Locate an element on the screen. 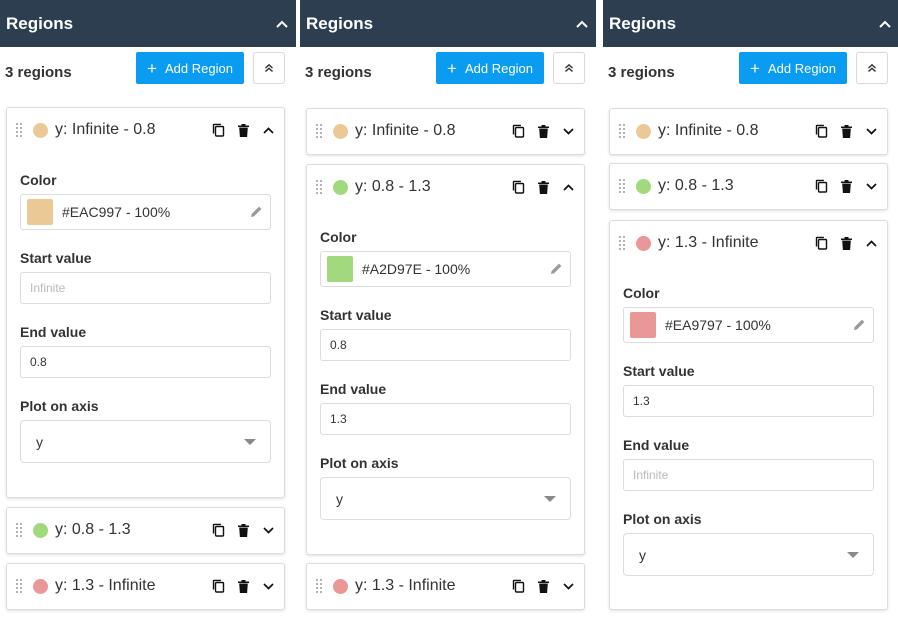 The height and width of the screenshot is (628, 898). axis-select-value: y is located at coordinates (339, 498).